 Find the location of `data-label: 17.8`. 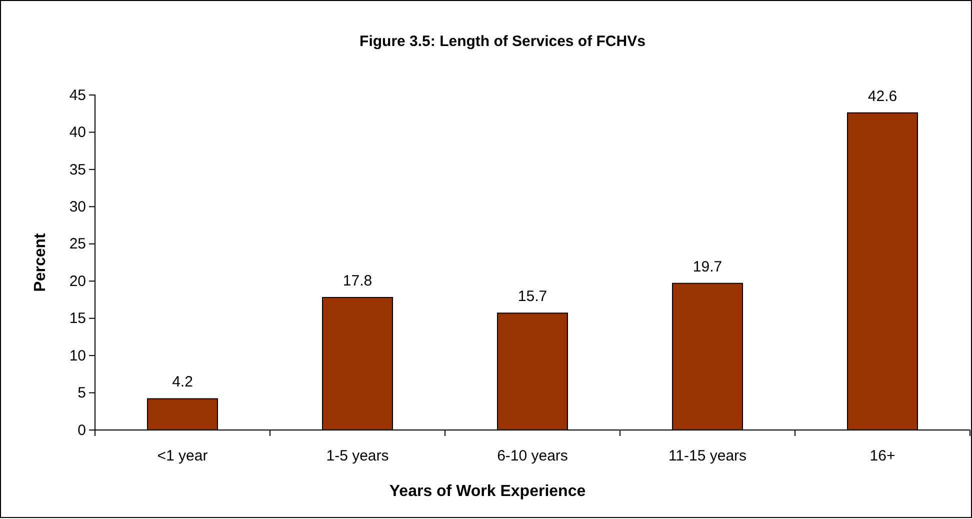

data-label: 17.8 is located at coordinates (357, 281).